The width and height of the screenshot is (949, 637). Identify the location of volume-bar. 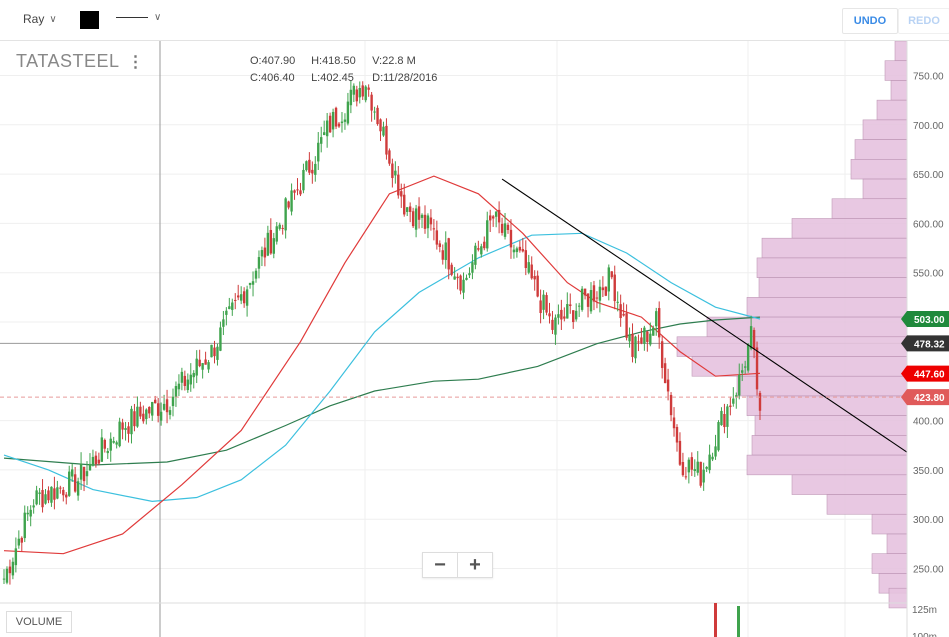
(738, 621).